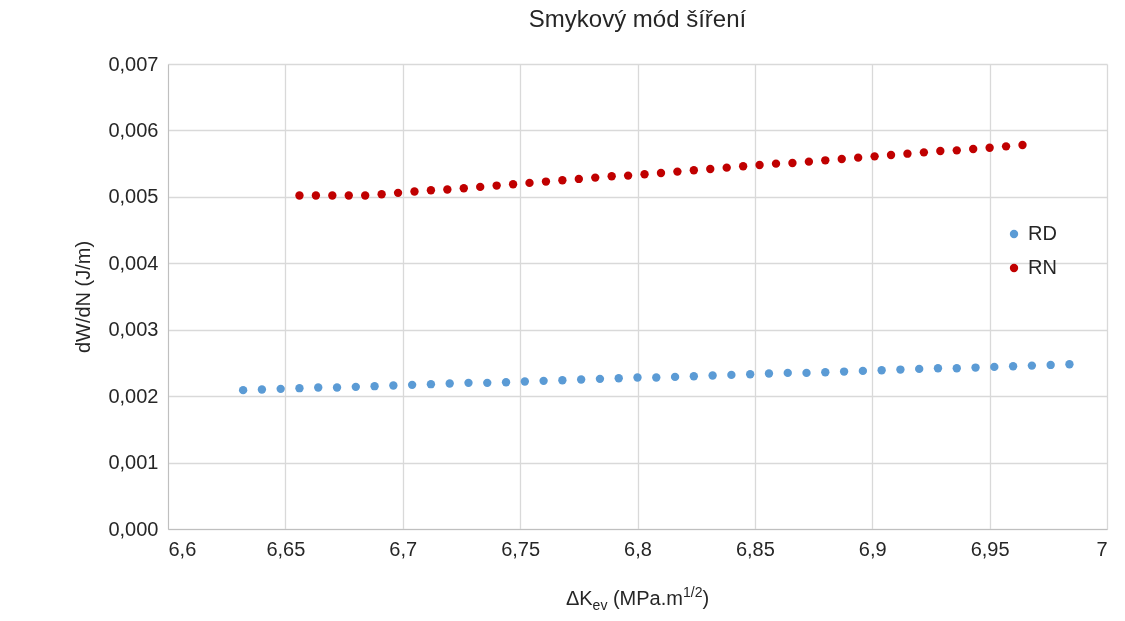  What do you see at coordinates (182, 548) in the screenshot?
I see `x-tick-label: 6,6` at bounding box center [182, 548].